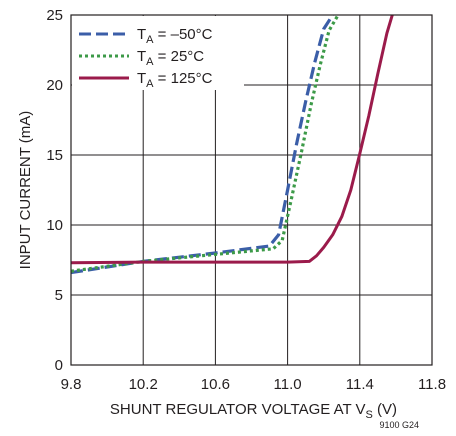  Describe the element at coordinates (369, 415) in the screenshot. I see `x-axis-title-subscript: S` at that location.